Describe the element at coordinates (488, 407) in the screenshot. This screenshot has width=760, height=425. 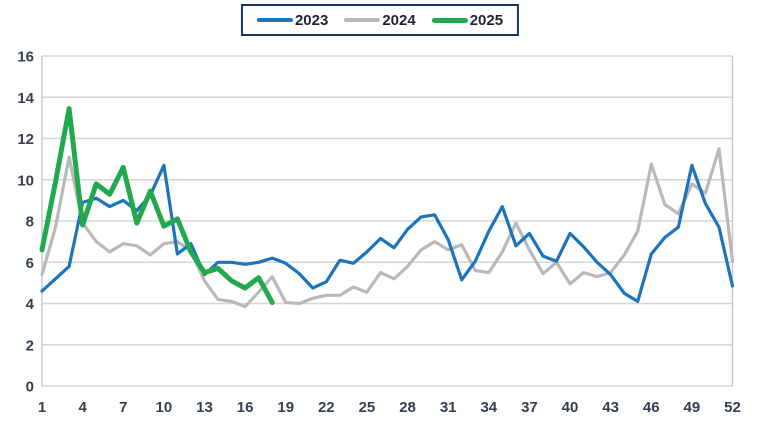
I see `x-tick-label: 34` at that location.